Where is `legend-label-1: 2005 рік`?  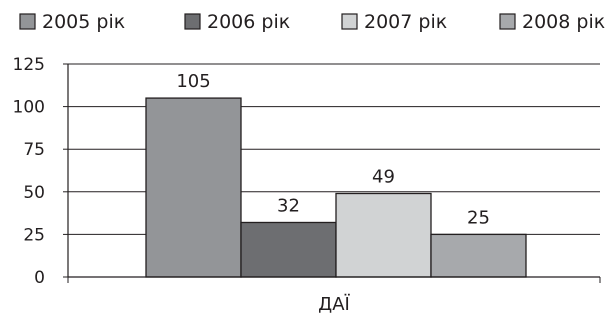
legend-label-1: 2005 рік is located at coordinates (83, 22).